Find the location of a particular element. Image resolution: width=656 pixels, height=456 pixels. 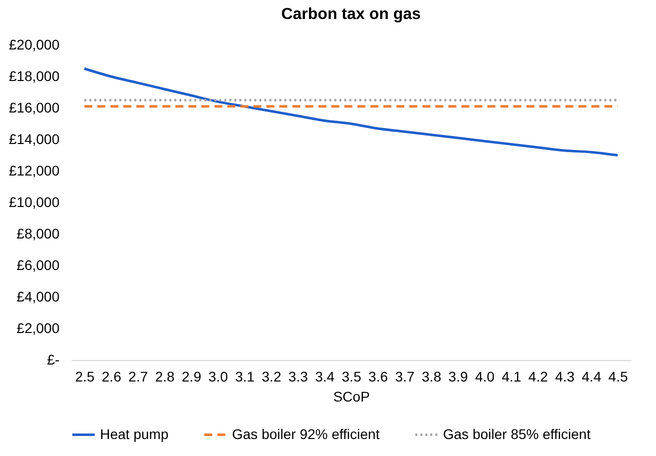

x-tick-label: 3.2 is located at coordinates (272, 376).